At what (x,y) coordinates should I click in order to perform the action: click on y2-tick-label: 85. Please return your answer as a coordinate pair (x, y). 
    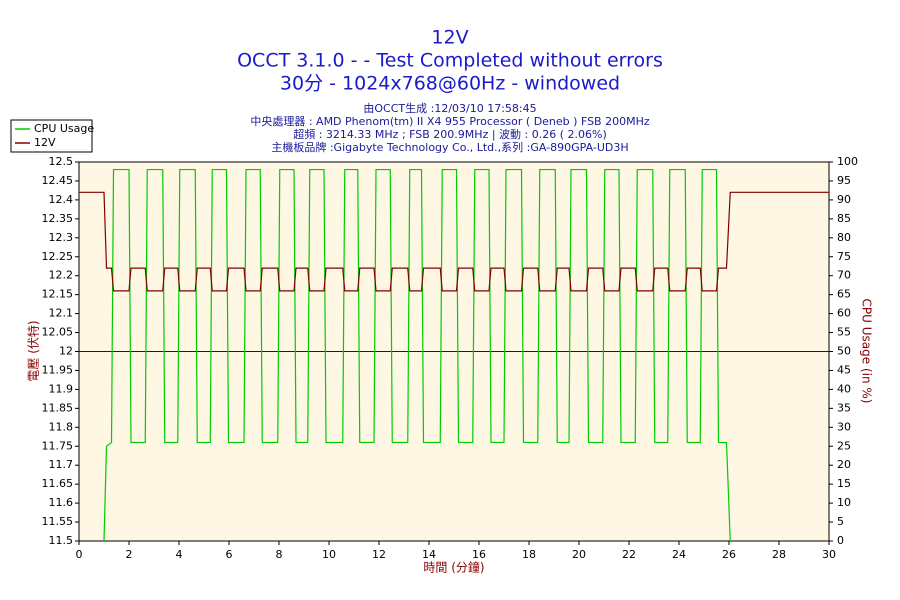
    Looking at the image, I should click on (844, 218).